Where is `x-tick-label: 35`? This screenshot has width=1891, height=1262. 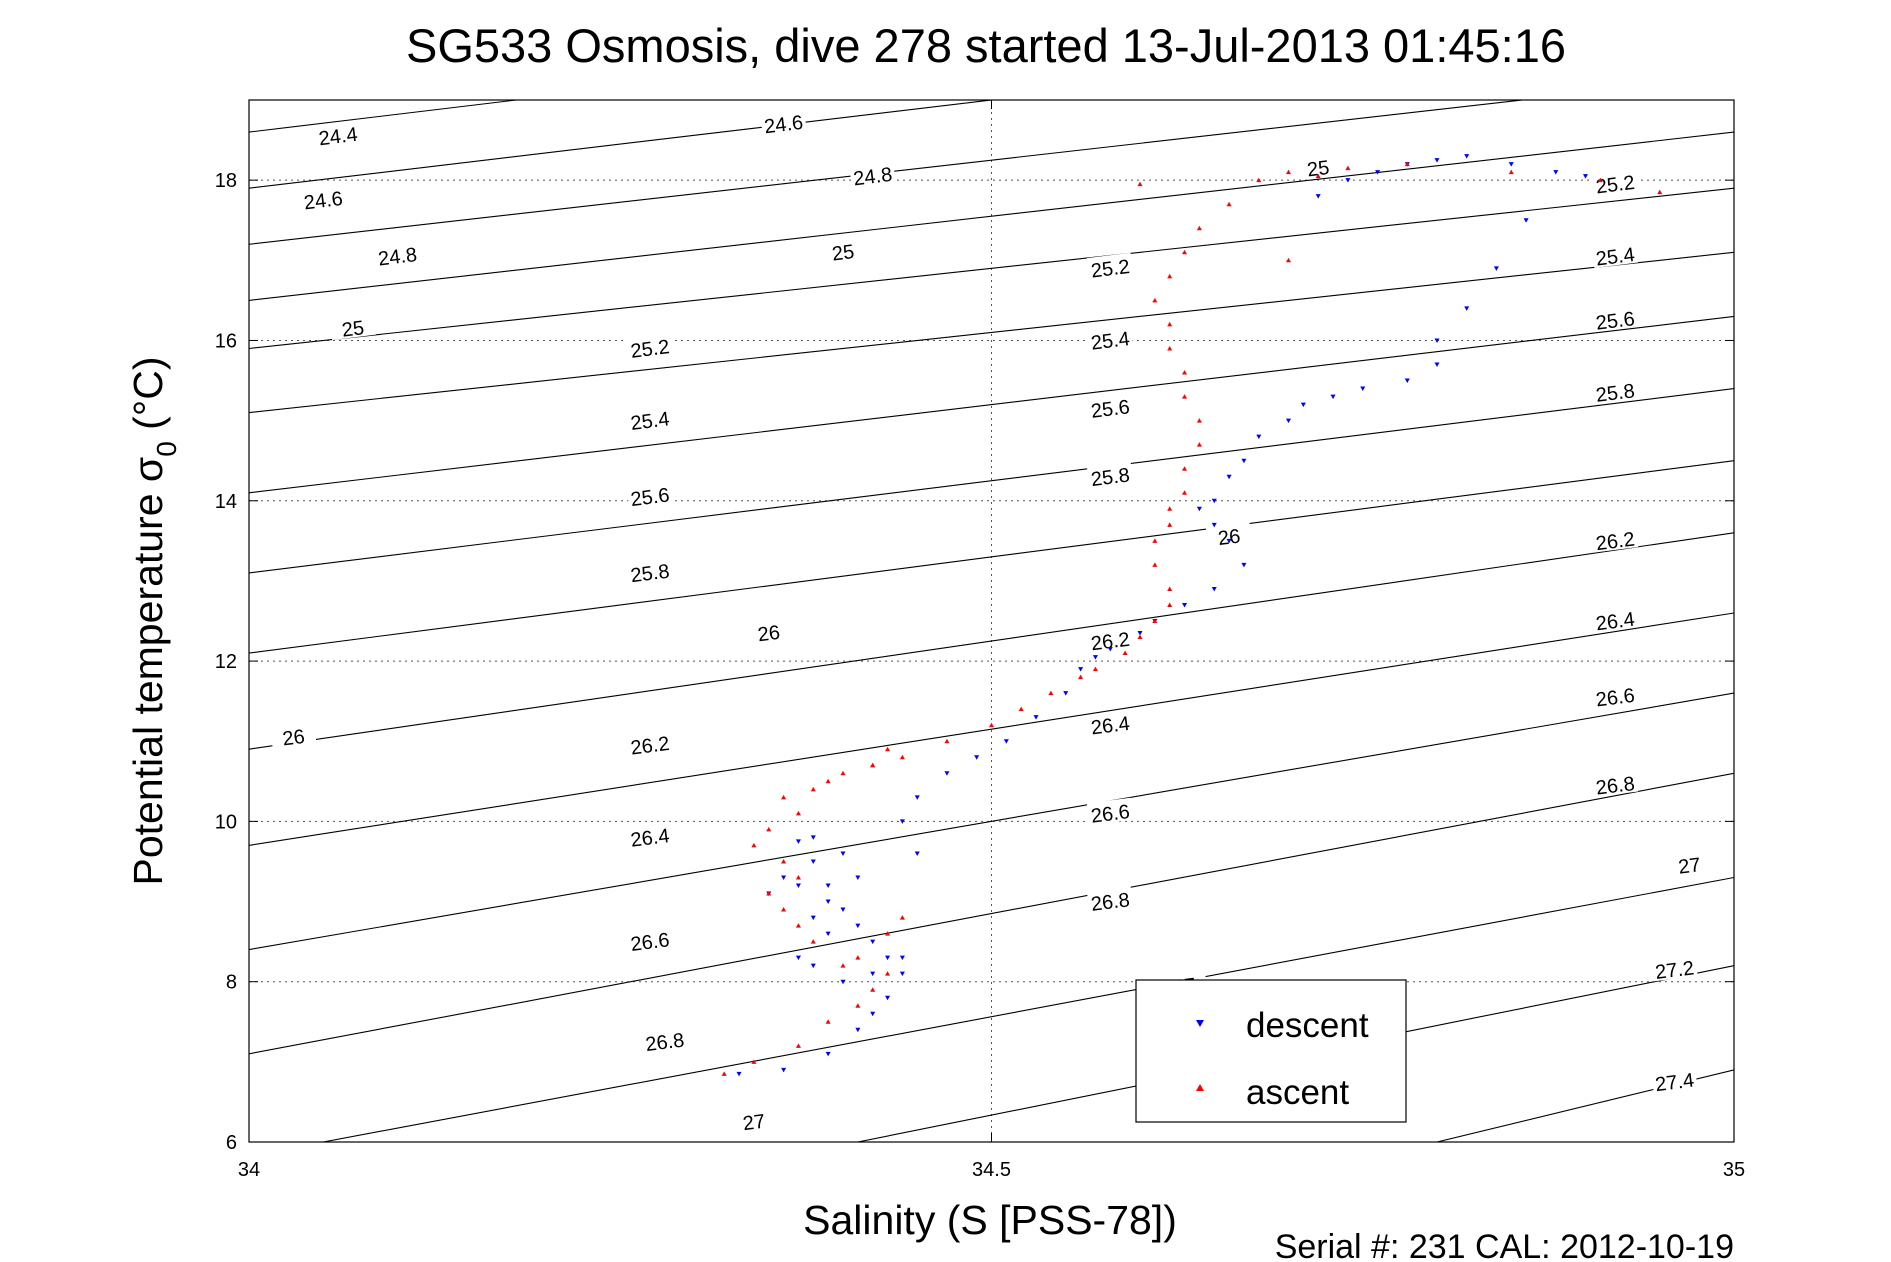 x-tick-label: 35 is located at coordinates (1734, 1170).